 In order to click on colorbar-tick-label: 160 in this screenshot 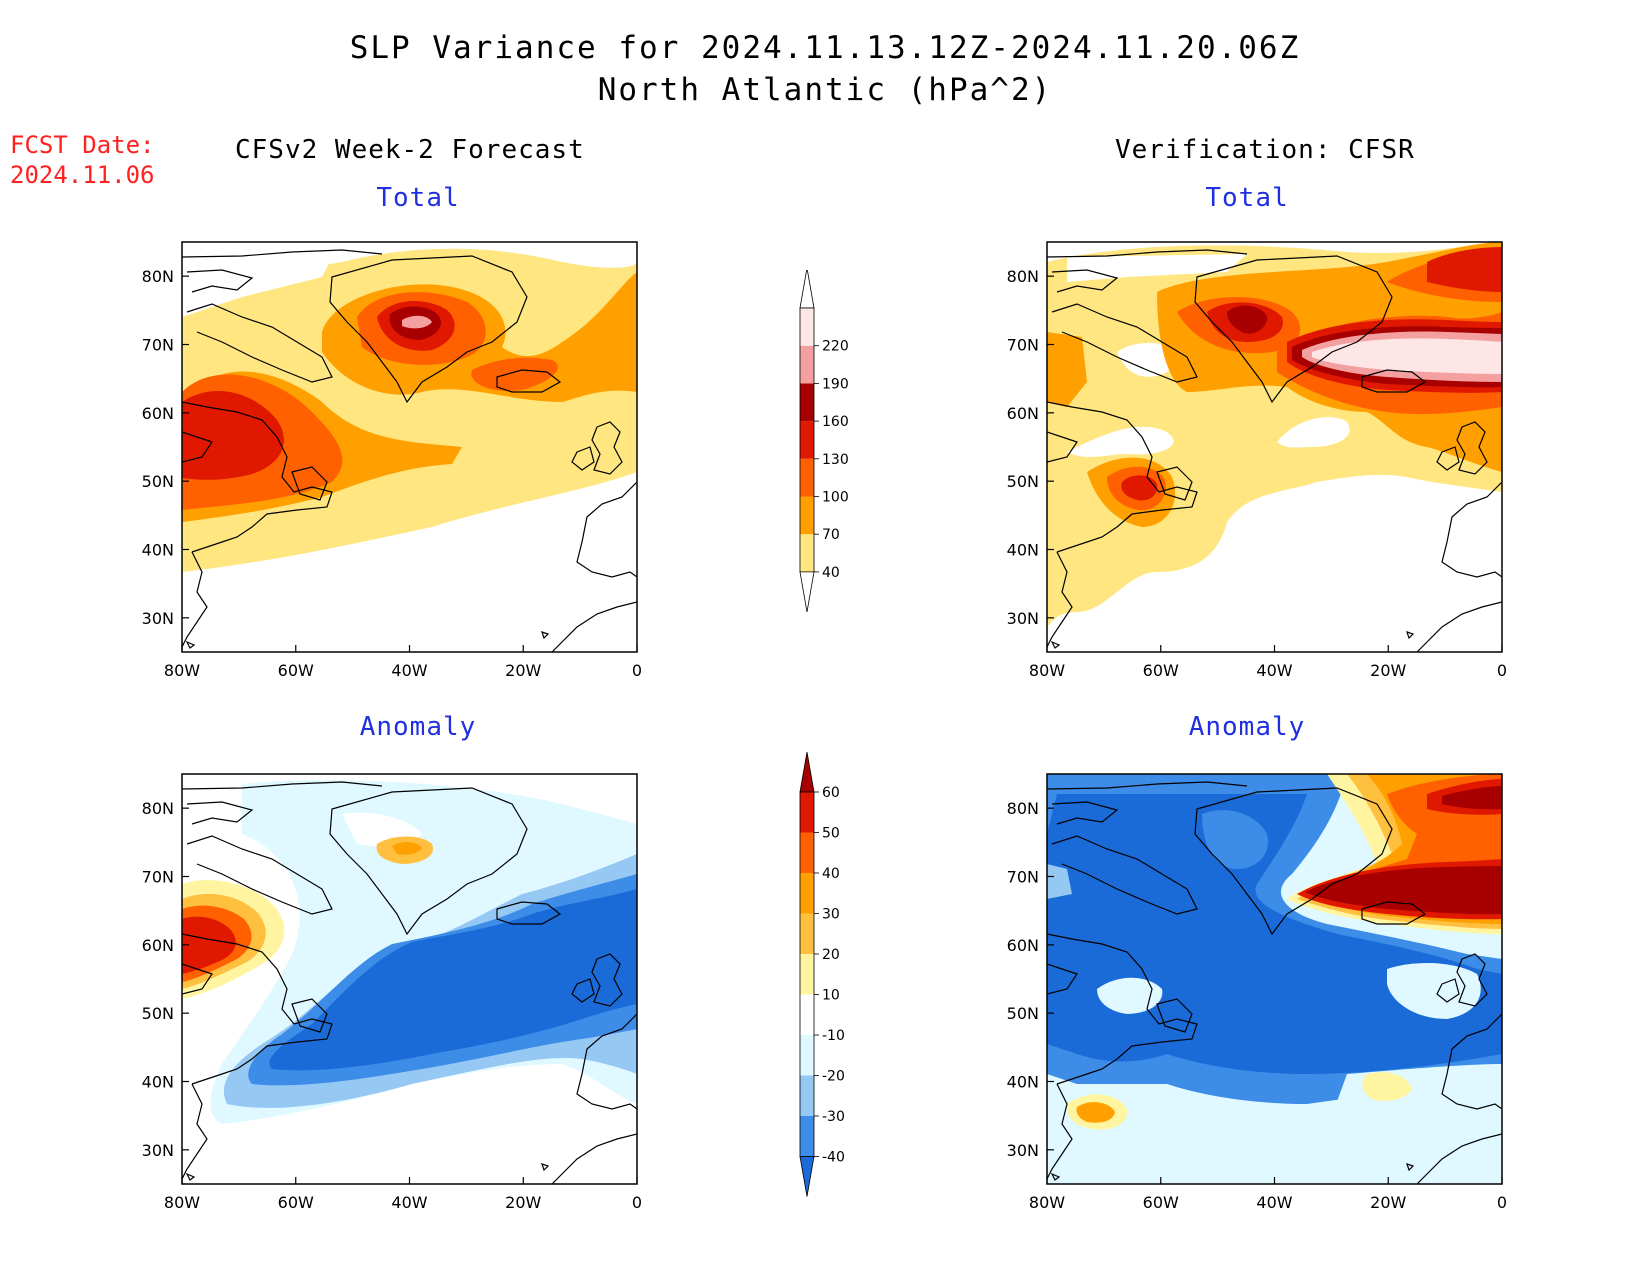, I will do `click(835, 422)`.